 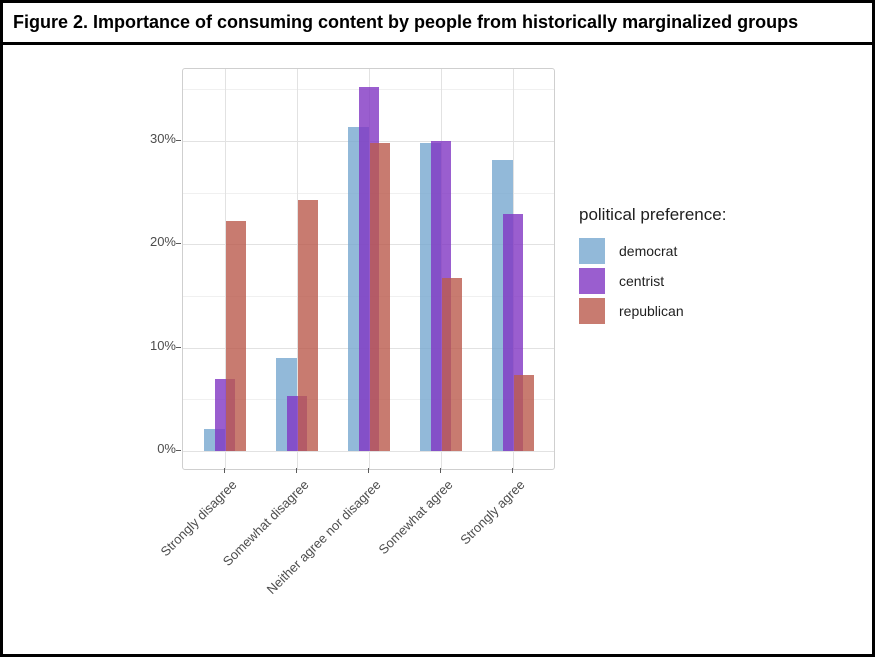 What do you see at coordinates (368, 451) in the screenshot?
I see `gridline-major` at bounding box center [368, 451].